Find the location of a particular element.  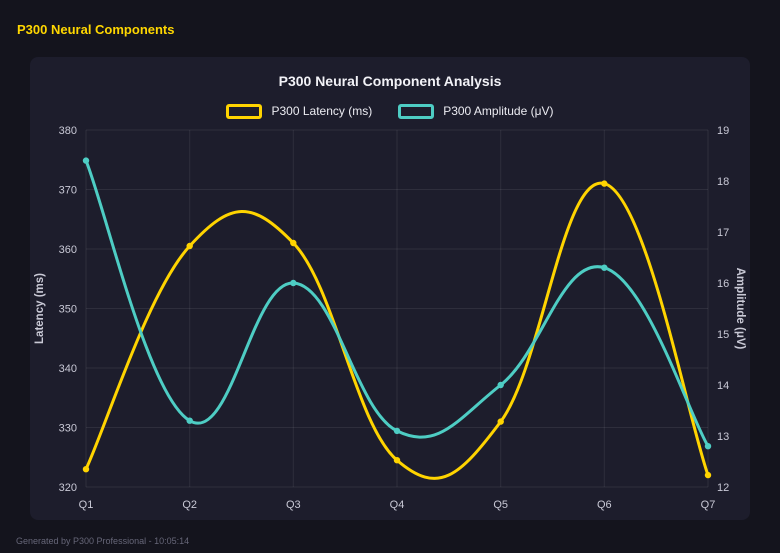

svg-text: 19 is located at coordinates (723, 131).